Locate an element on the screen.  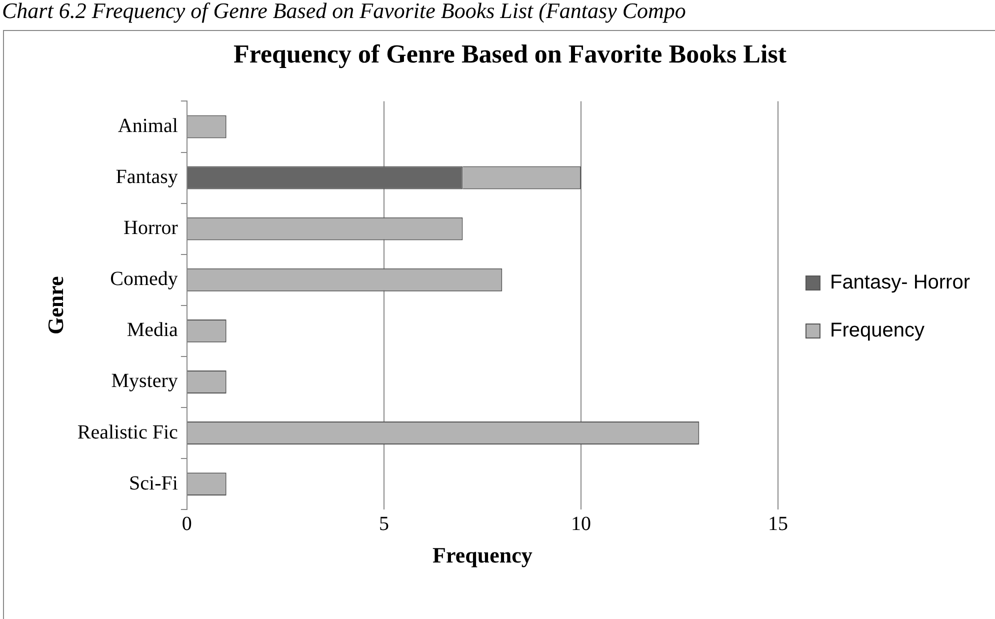
y-tick-label: Horror is located at coordinates (151, 228).